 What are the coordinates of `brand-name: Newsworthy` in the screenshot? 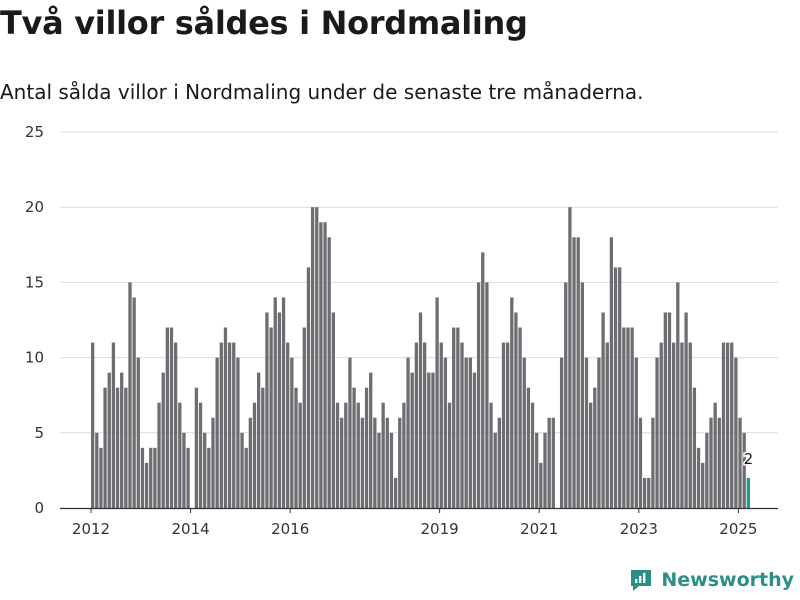 It's located at (727, 580).